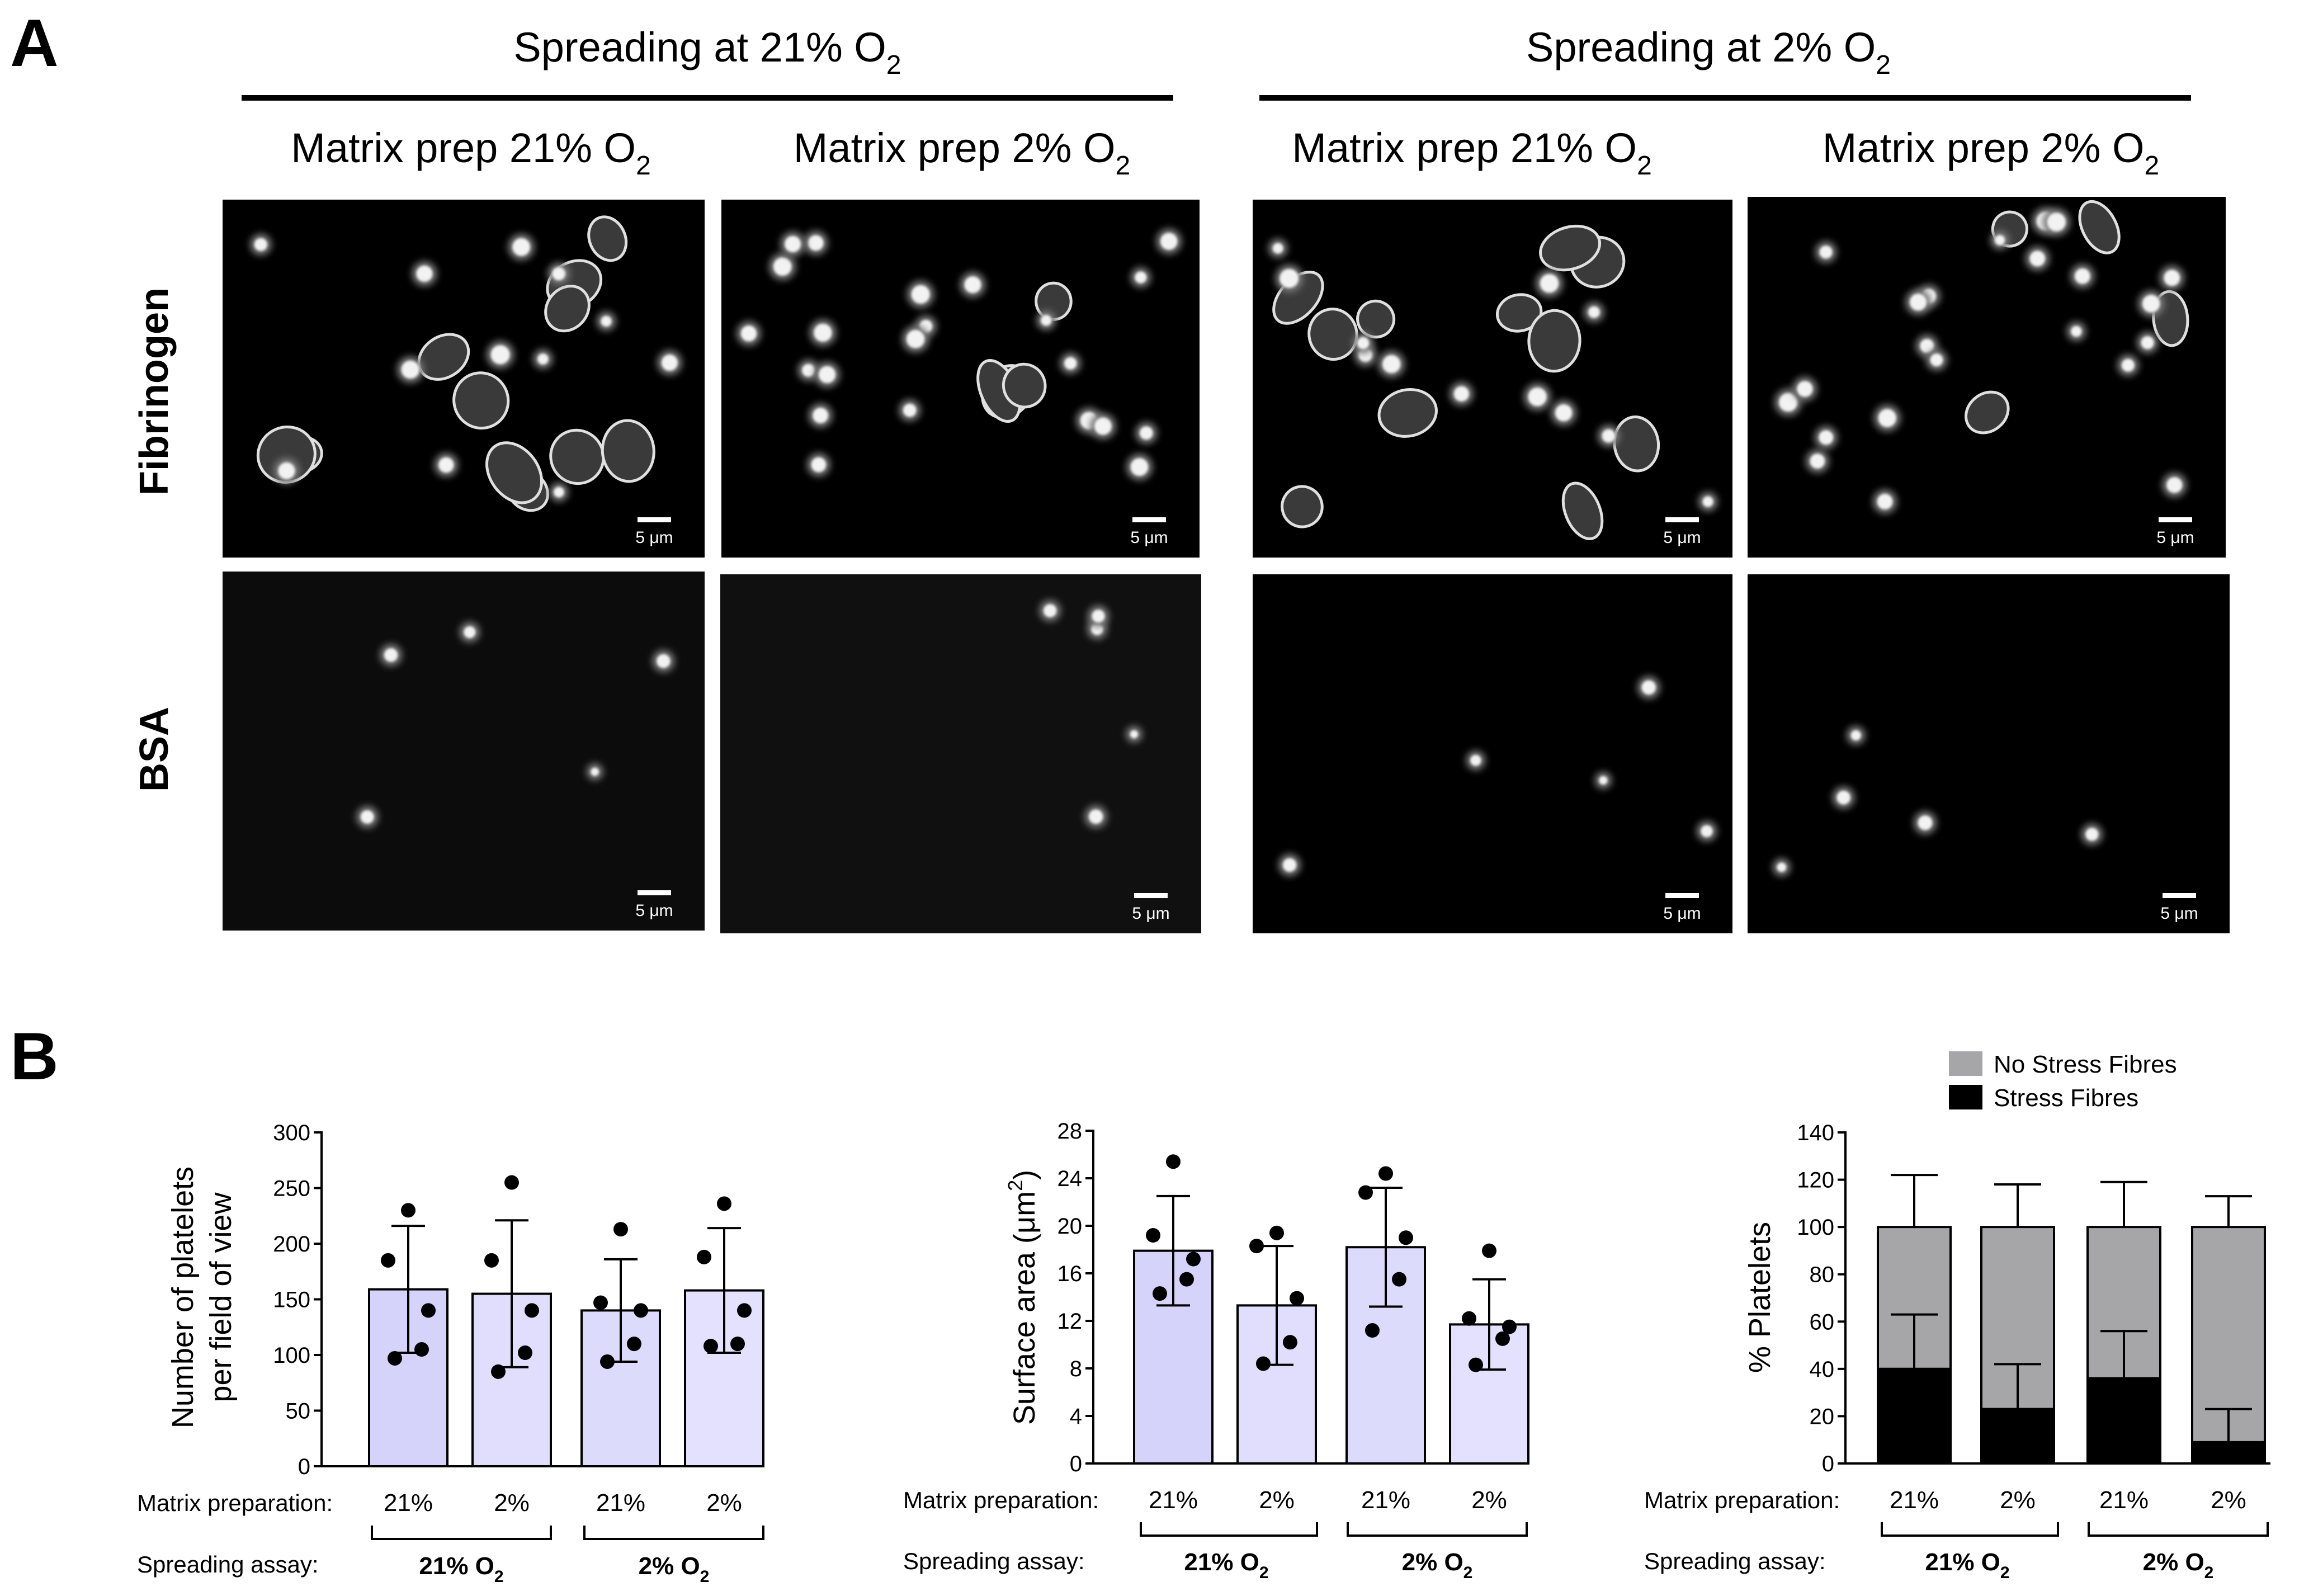 This screenshot has height=1596, width=2304. Describe the element at coordinates (2178, 1565) in the screenshot. I see `chart3-group-2: 2% O2` at that location.